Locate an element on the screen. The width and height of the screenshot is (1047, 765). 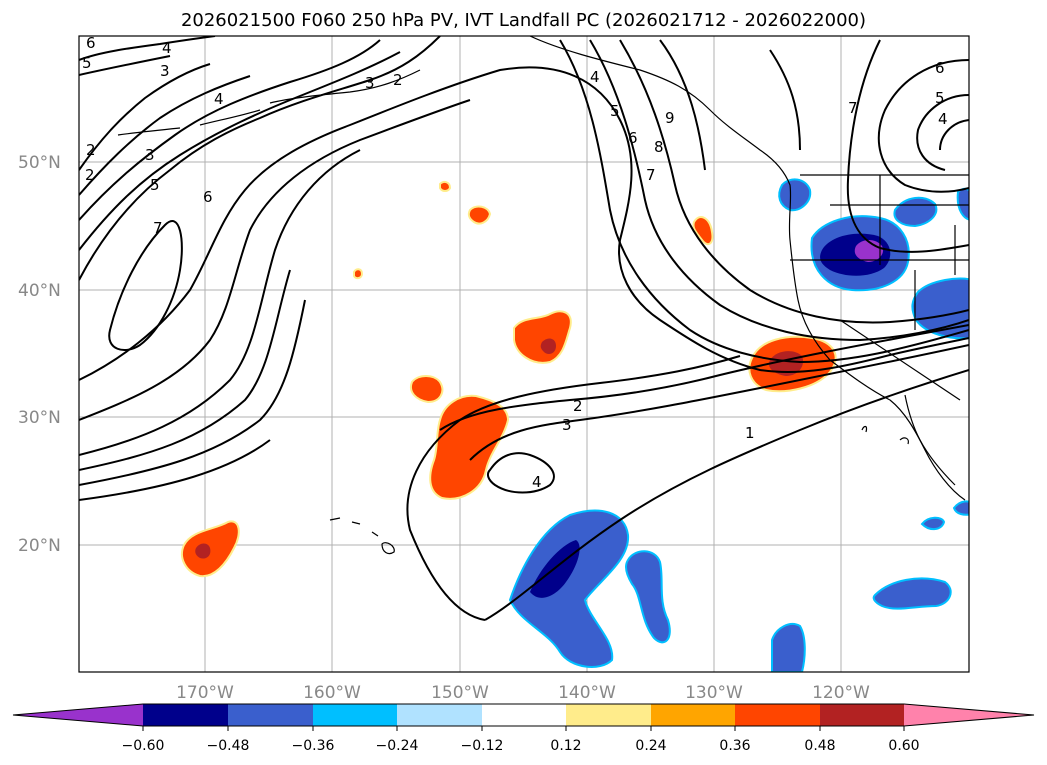
lon-label: 130°W is located at coordinates (714, 693).